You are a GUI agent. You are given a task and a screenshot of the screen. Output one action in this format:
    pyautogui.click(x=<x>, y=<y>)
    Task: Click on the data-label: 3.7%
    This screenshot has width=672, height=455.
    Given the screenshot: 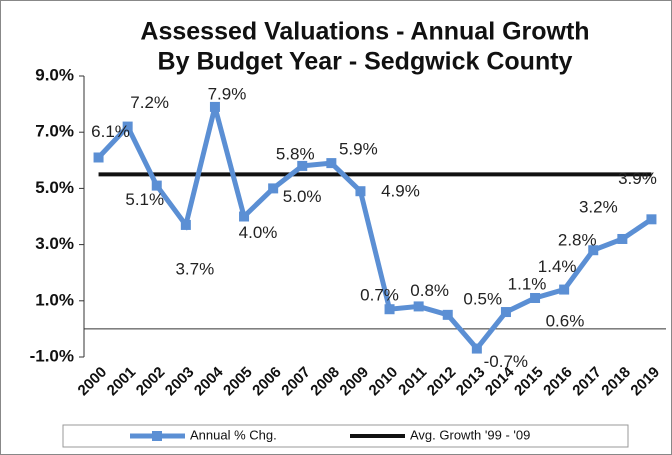 What is the action you would take?
    pyautogui.click(x=194, y=268)
    